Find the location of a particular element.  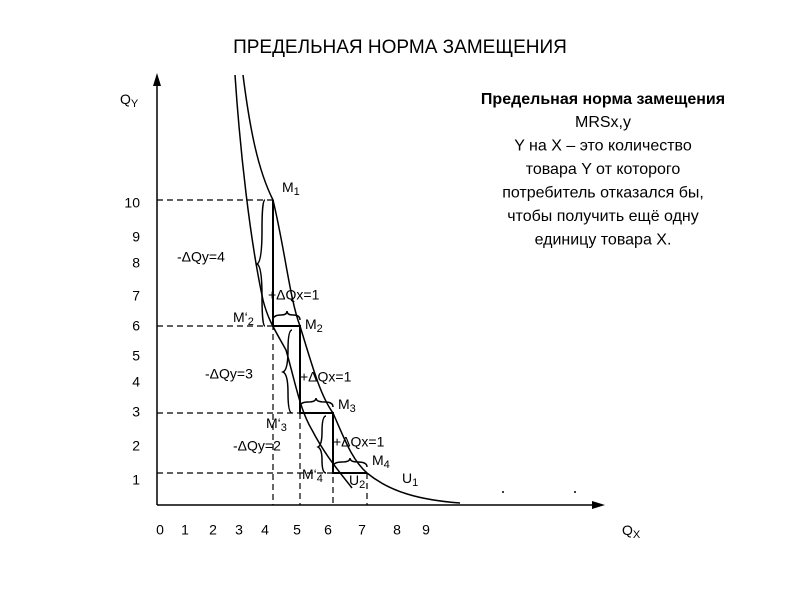

point-label: M3 is located at coordinates (347, 405).